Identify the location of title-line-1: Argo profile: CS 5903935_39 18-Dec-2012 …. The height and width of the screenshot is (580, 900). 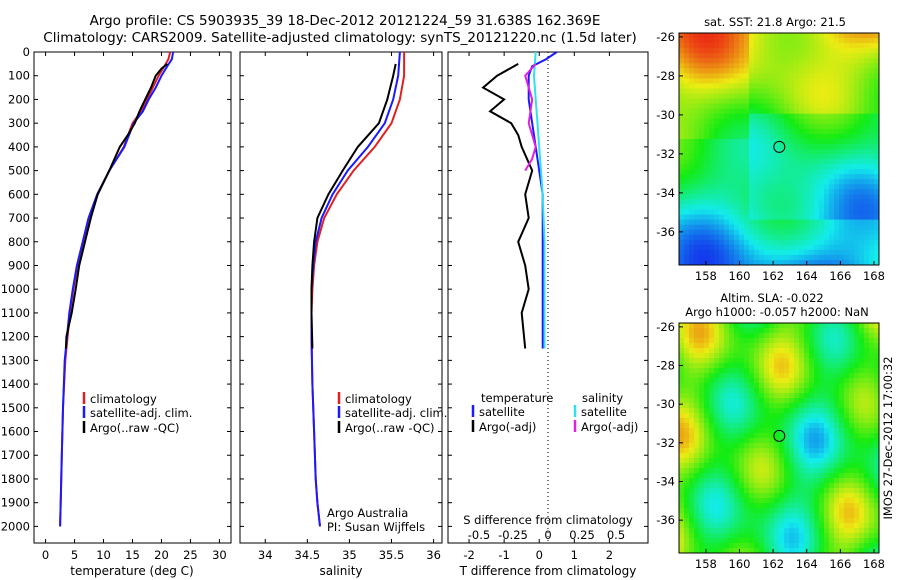
(345, 21).